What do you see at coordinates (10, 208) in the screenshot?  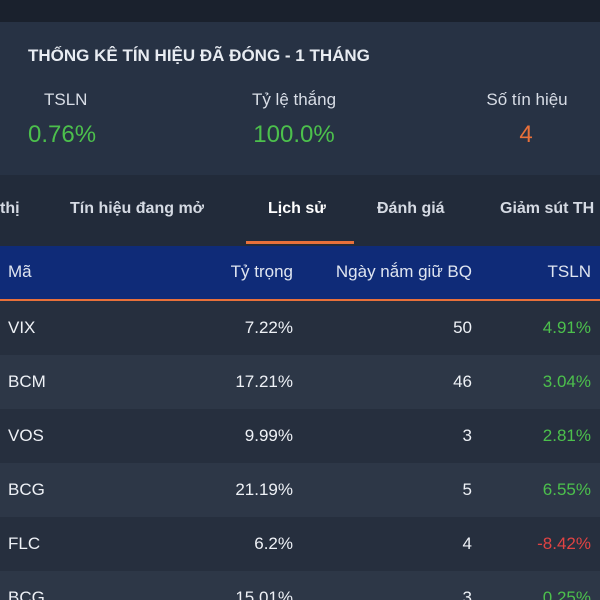 I see `tab: thị` at bounding box center [10, 208].